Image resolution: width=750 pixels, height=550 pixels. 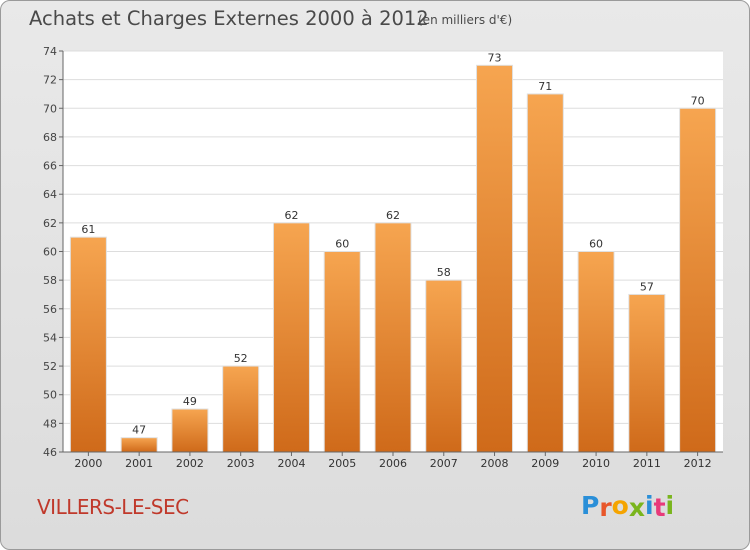 What do you see at coordinates (241, 358) in the screenshot?
I see `value-label-2003: 52` at bounding box center [241, 358].